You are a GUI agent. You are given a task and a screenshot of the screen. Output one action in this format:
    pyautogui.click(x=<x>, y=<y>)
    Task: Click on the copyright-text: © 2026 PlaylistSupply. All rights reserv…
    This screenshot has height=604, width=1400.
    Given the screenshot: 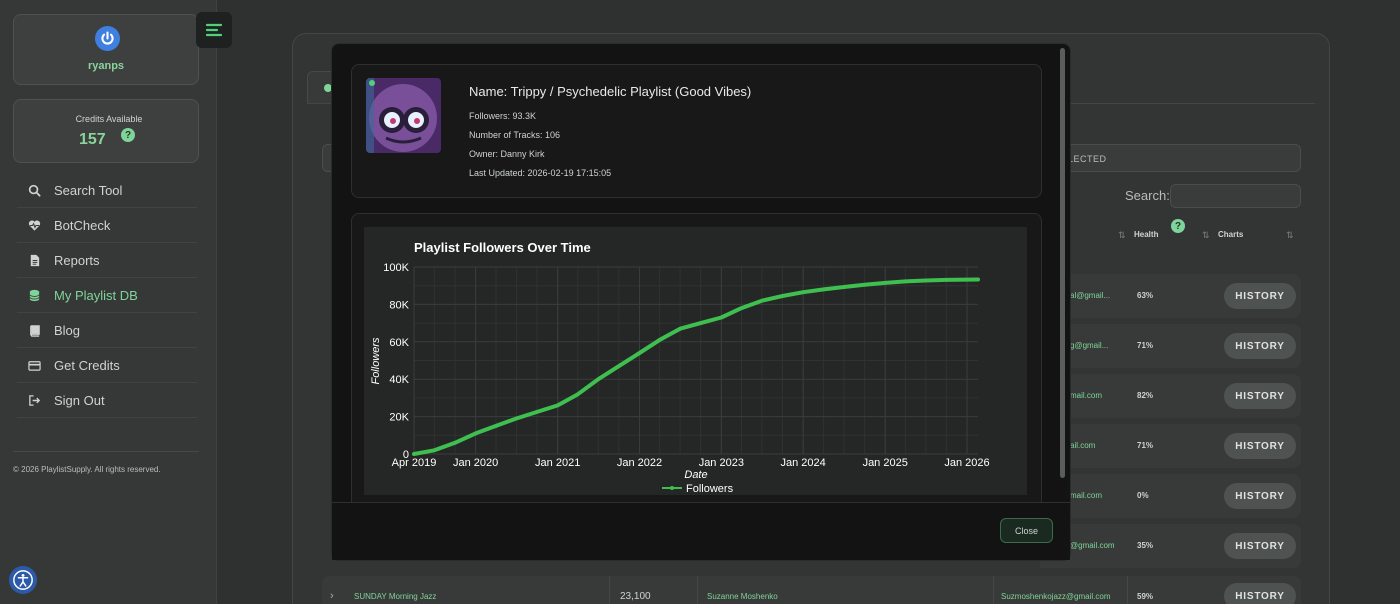 What is the action you would take?
    pyautogui.click(x=87, y=469)
    